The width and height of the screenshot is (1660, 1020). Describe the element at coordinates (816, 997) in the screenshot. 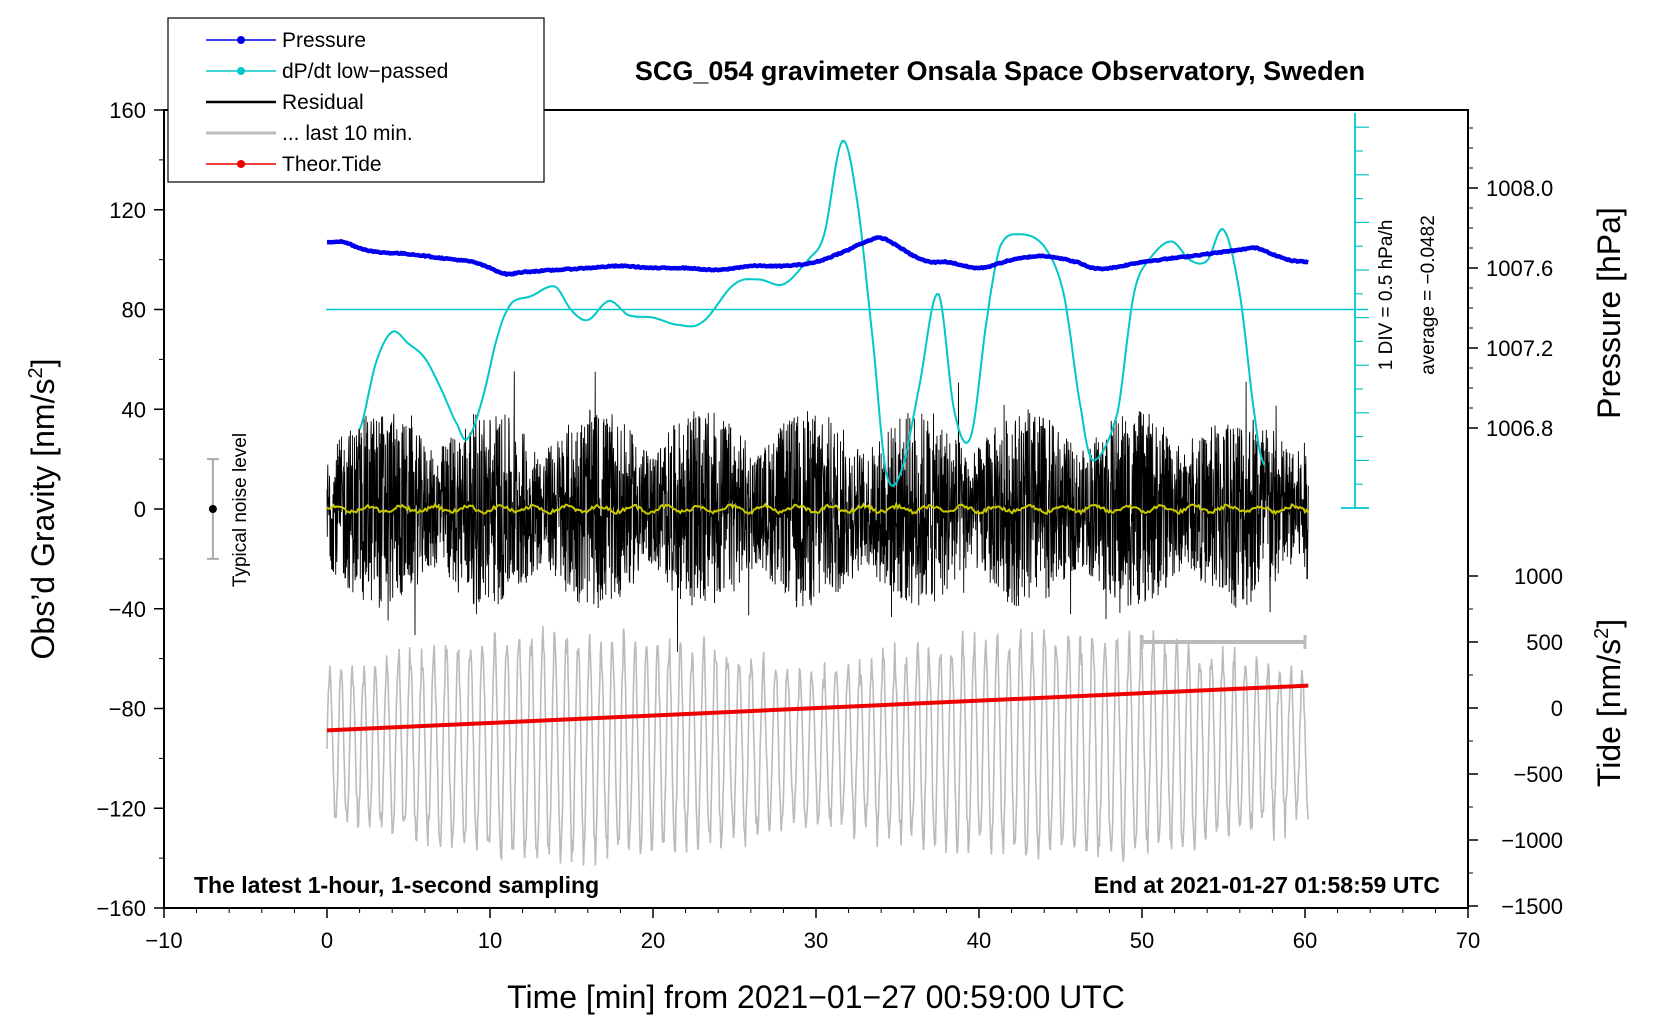

I see `x-axis-label: Time [min] from 2021−01−27 00:59:00 UTC` at that location.